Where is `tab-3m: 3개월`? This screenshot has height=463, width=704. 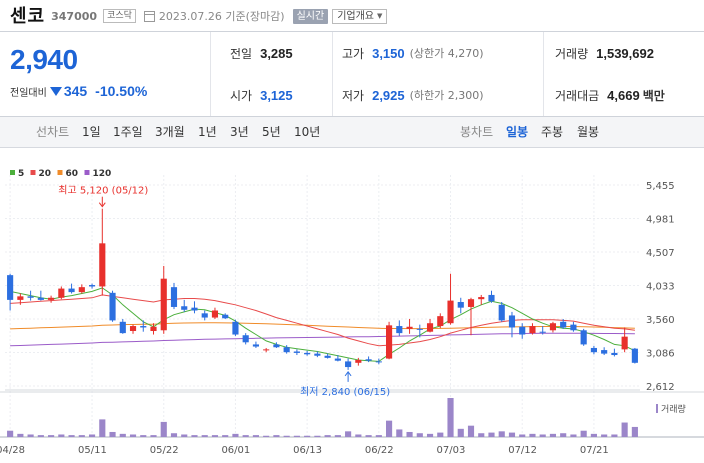 tab-3m: 3개월 is located at coordinates (170, 132).